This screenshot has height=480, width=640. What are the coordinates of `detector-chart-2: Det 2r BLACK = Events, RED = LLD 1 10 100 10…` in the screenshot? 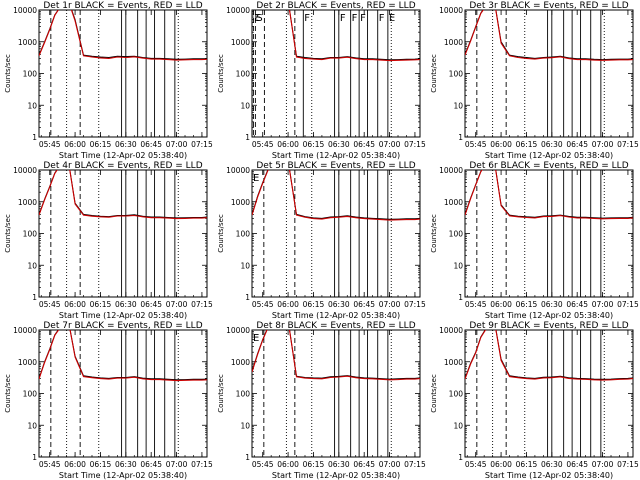 It's located at (321, 80).